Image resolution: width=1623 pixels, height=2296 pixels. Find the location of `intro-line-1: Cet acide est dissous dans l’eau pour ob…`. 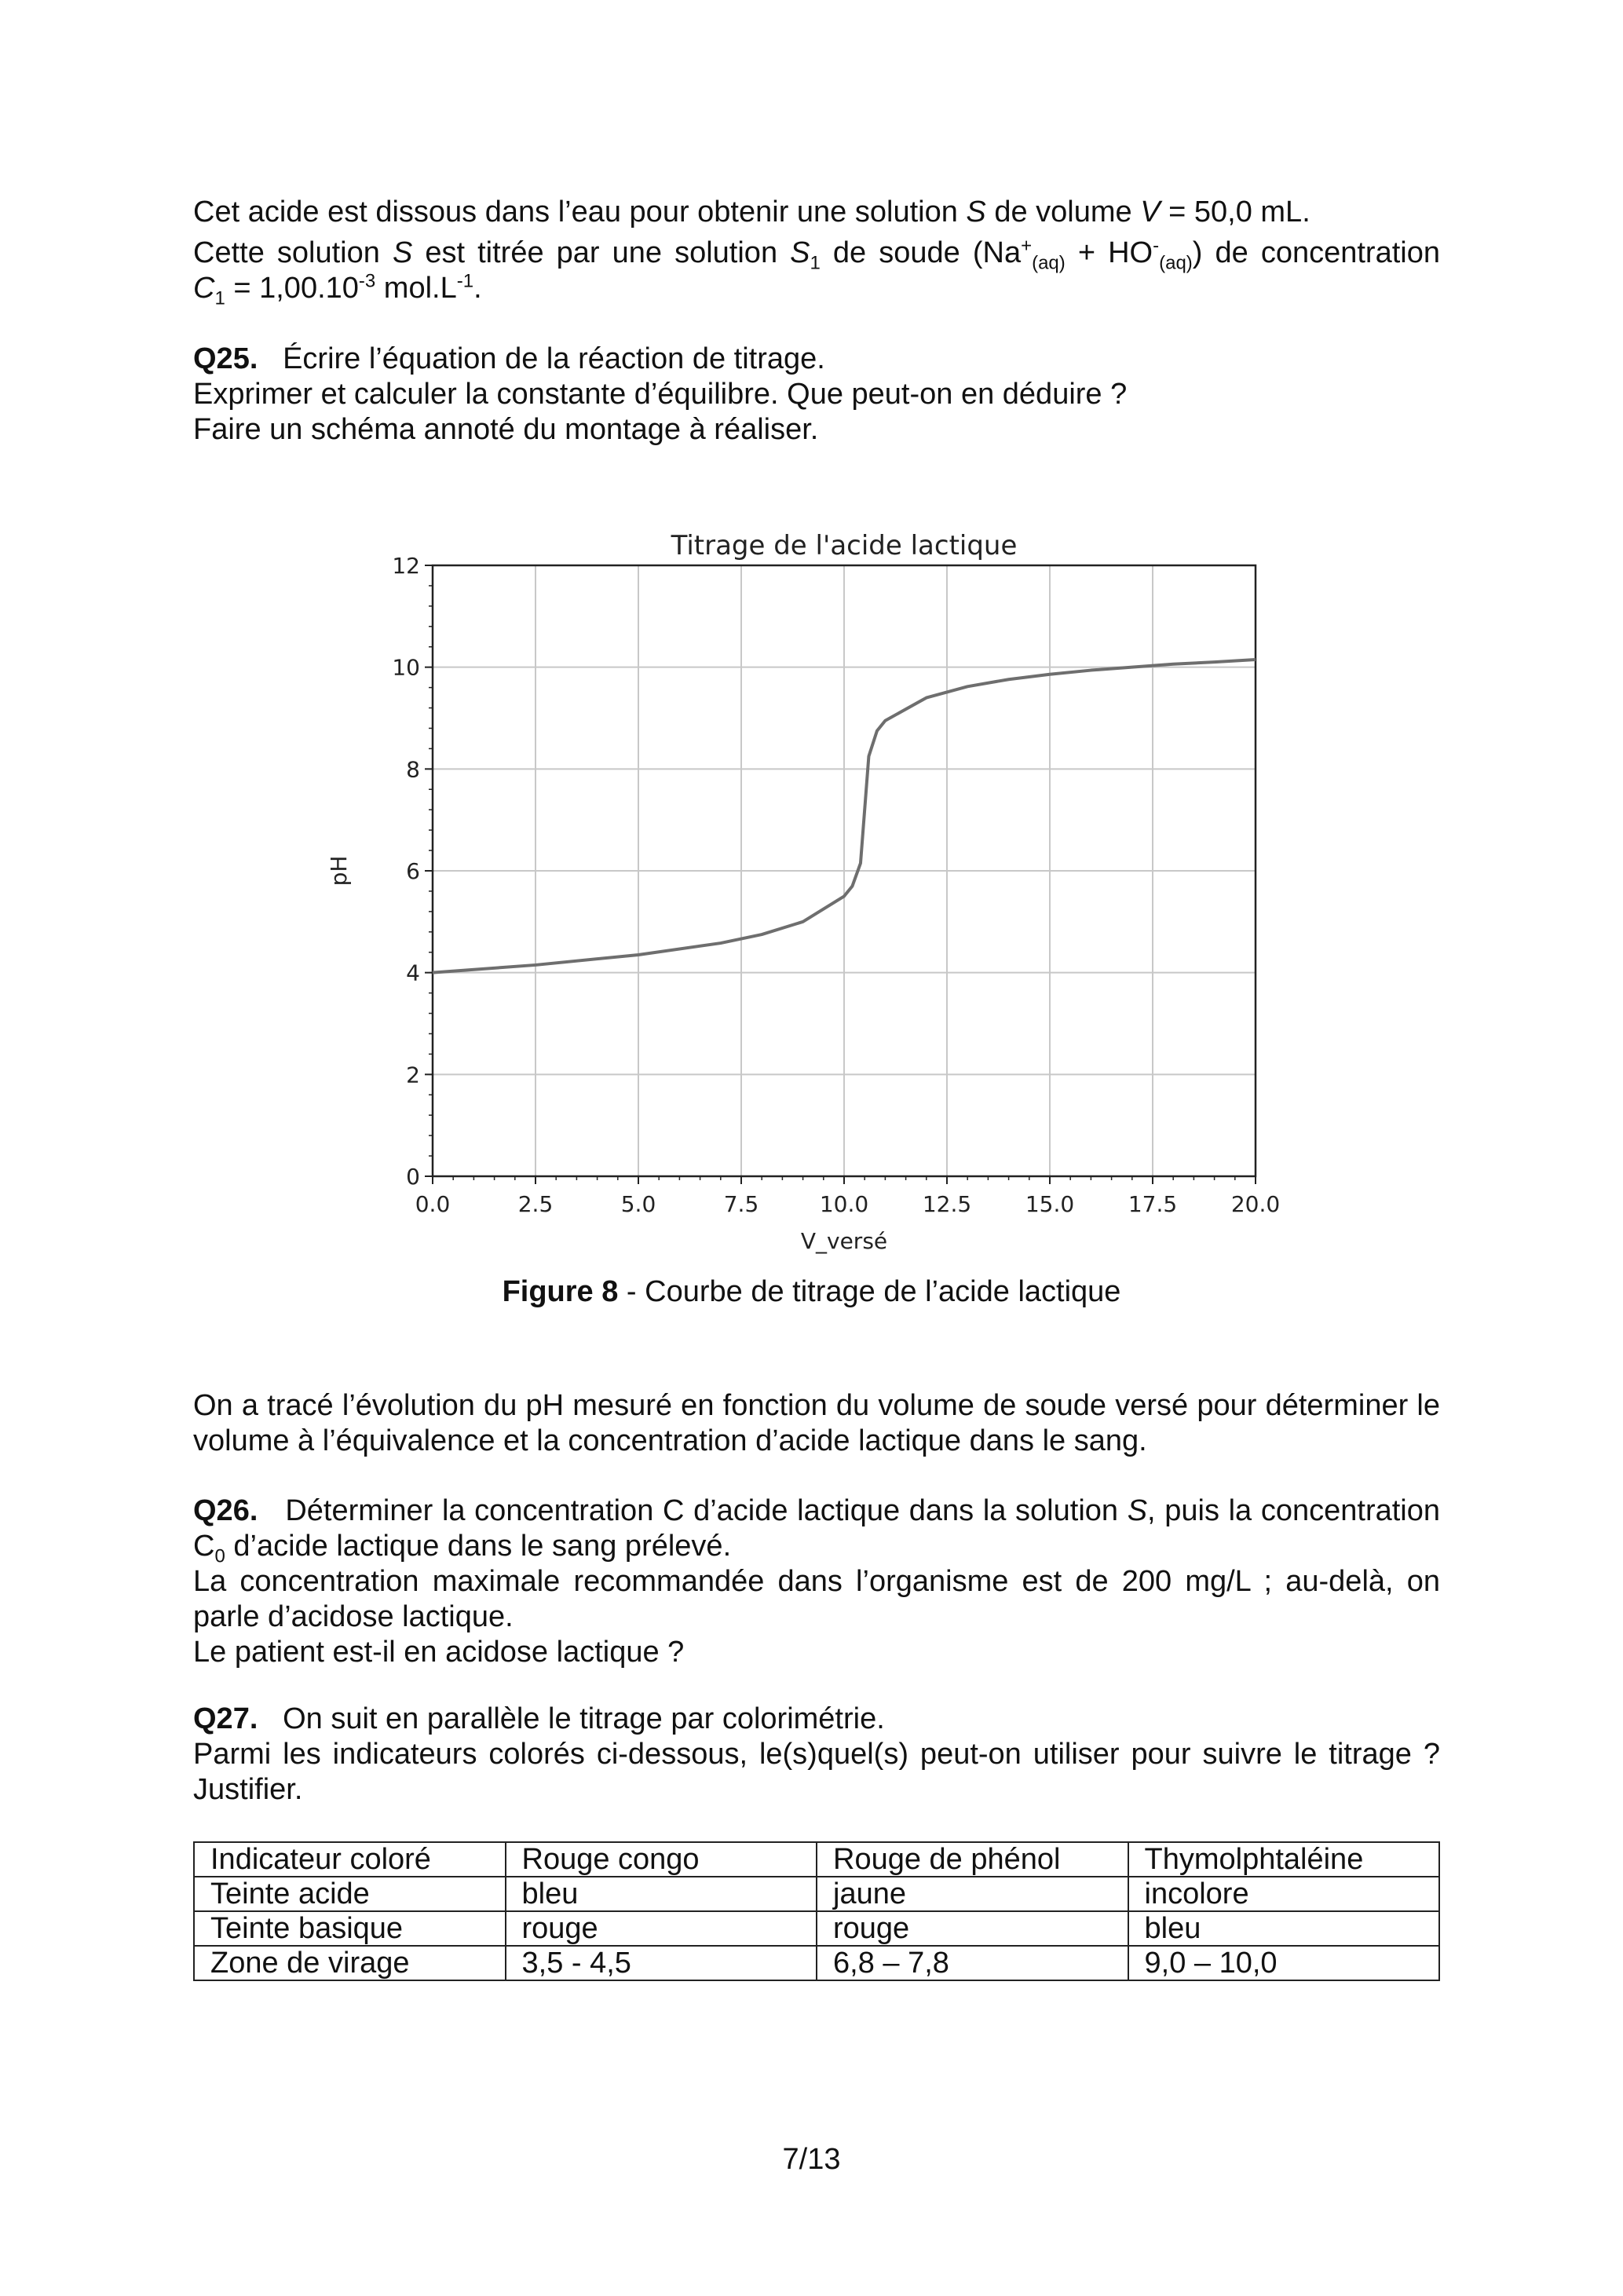

intro-line-1: Cet acide est dissous dans l’eau pour ob… is located at coordinates (751, 213).